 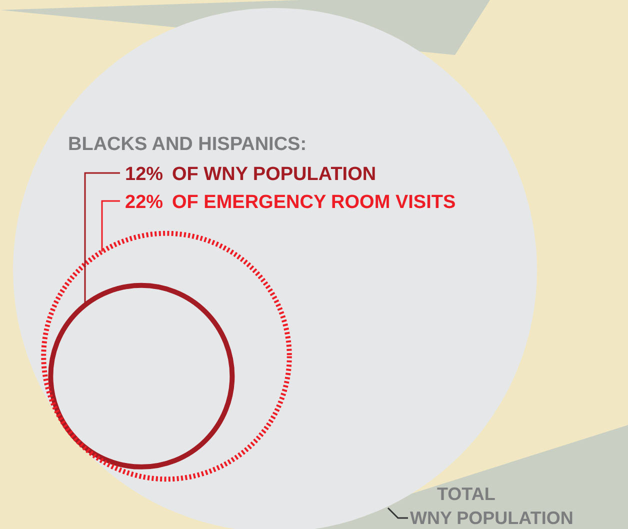 What do you see at coordinates (314, 202) in the screenshot?
I see `category-label: OF EMERGENCY ROOM VISITS` at bounding box center [314, 202].